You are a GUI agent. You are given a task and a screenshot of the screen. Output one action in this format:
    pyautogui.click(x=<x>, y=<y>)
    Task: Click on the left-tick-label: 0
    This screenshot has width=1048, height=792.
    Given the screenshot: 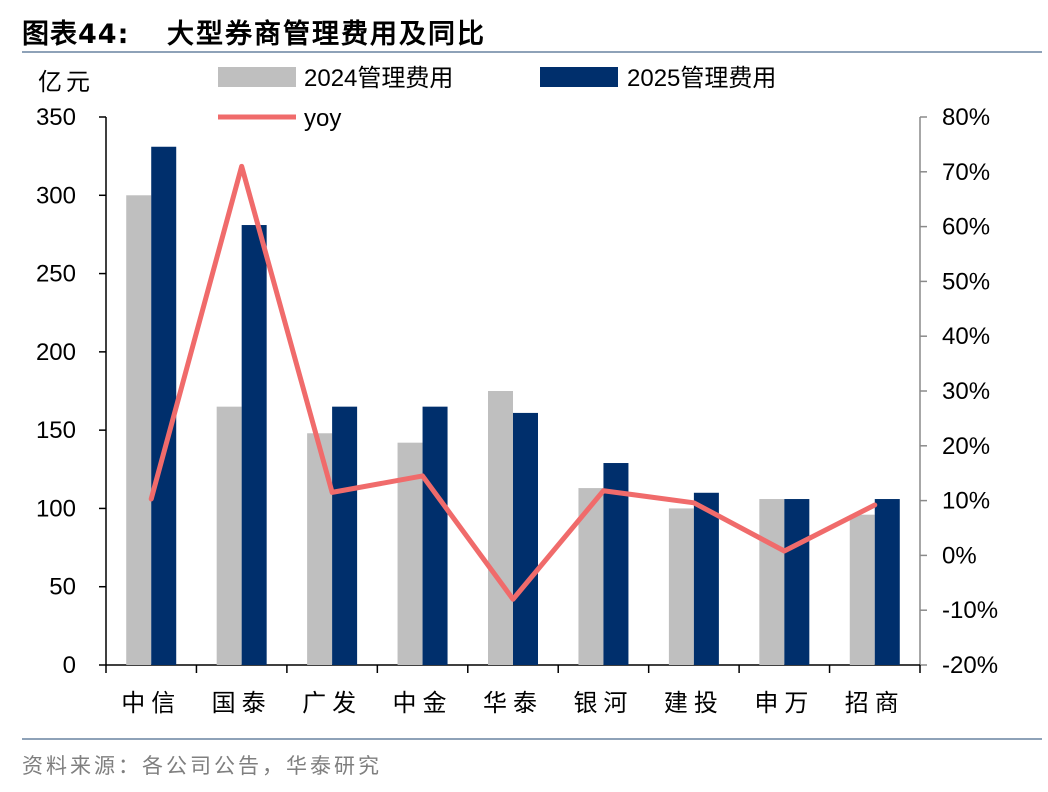 What is the action you would take?
    pyautogui.click(x=69, y=665)
    